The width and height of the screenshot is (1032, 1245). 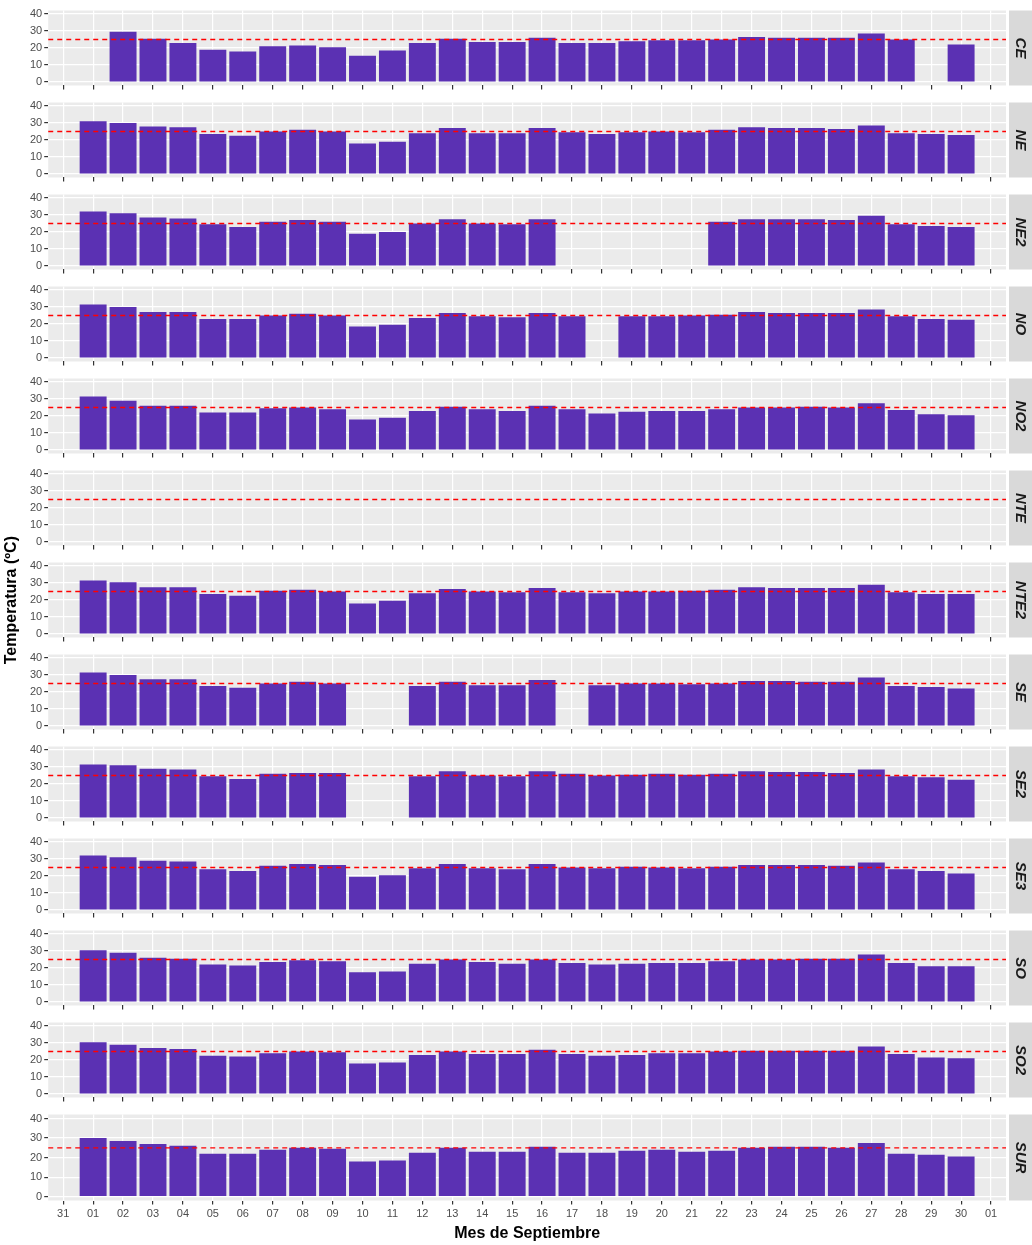 What do you see at coordinates (811, 1213) in the screenshot?
I see `x-tick-label: 25` at bounding box center [811, 1213].